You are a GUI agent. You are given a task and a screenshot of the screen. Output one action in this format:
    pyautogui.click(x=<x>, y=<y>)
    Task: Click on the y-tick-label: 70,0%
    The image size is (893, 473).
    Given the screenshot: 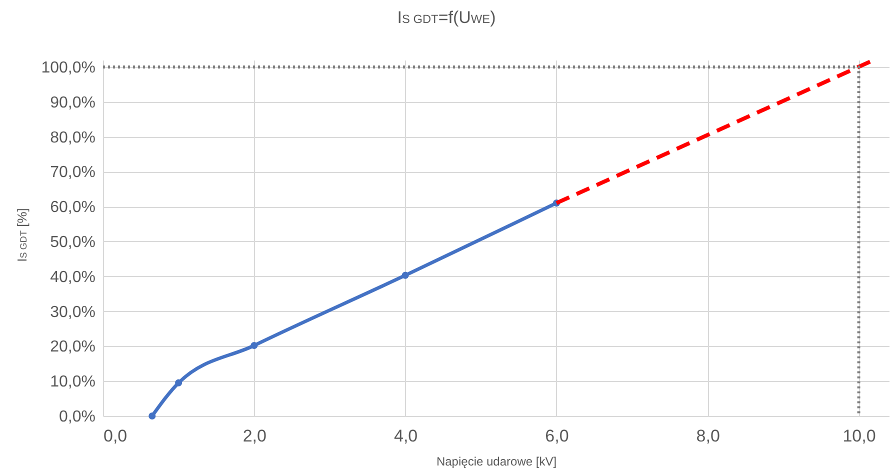 What is the action you would take?
    pyautogui.click(x=73, y=173)
    